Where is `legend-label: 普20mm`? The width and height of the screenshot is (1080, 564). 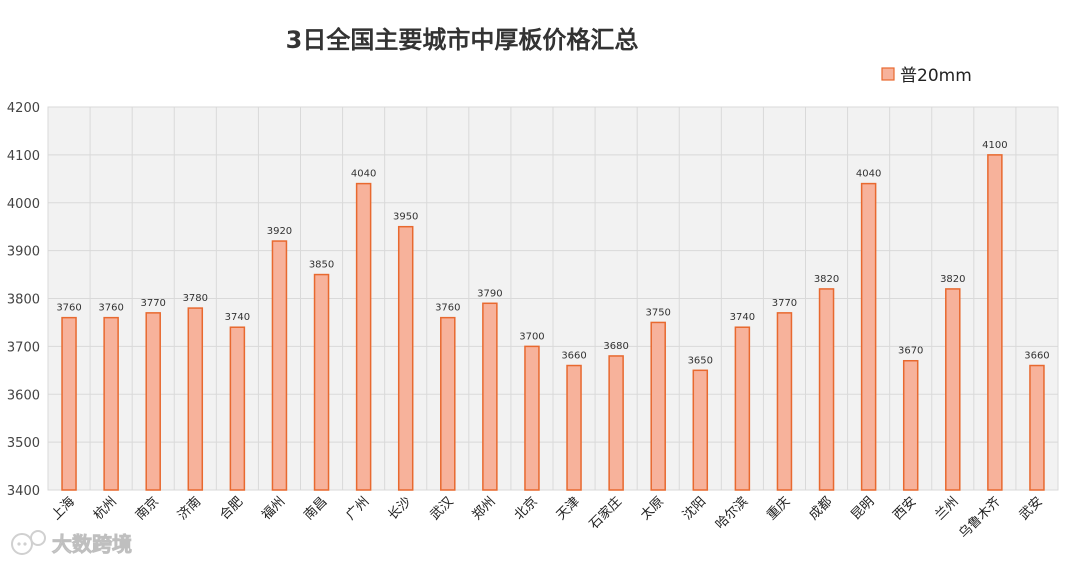 legend-label: 普20mm is located at coordinates (936, 76).